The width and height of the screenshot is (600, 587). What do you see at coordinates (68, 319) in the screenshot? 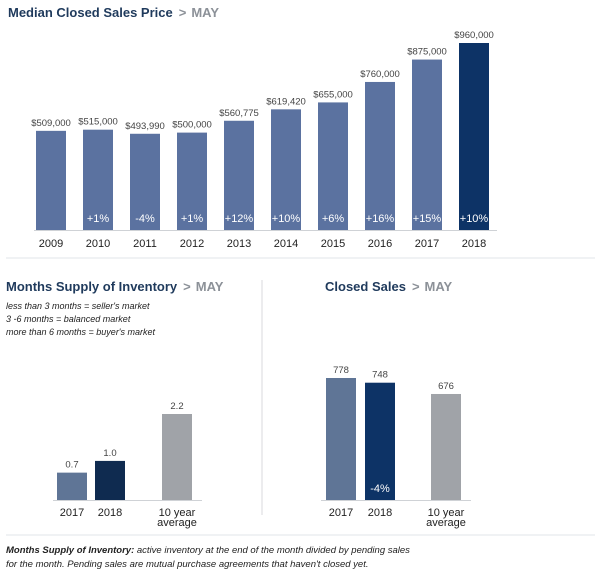
I see `inventory-note: 3 -6 months = balanced market` at bounding box center [68, 319].